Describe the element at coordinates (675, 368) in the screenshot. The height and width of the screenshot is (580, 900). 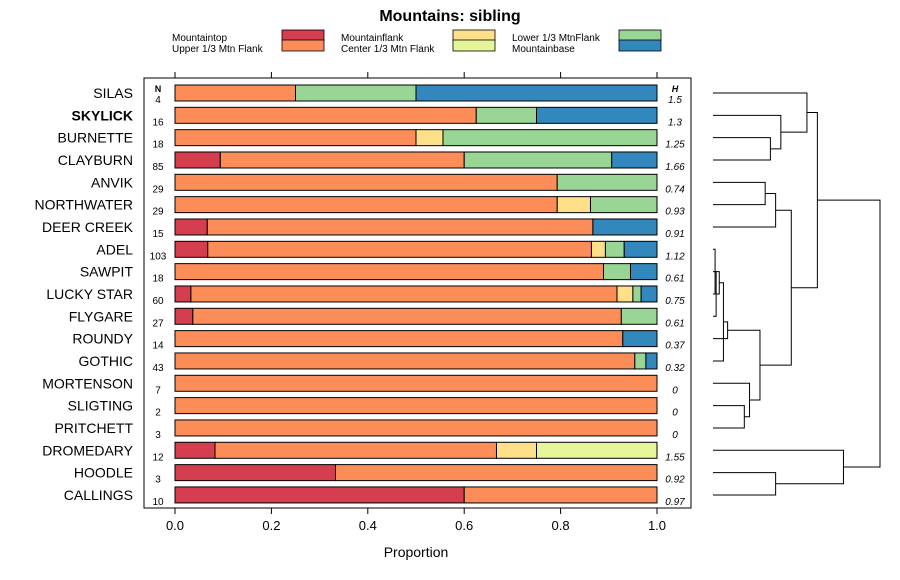
I see `h-value: 0.32` at that location.